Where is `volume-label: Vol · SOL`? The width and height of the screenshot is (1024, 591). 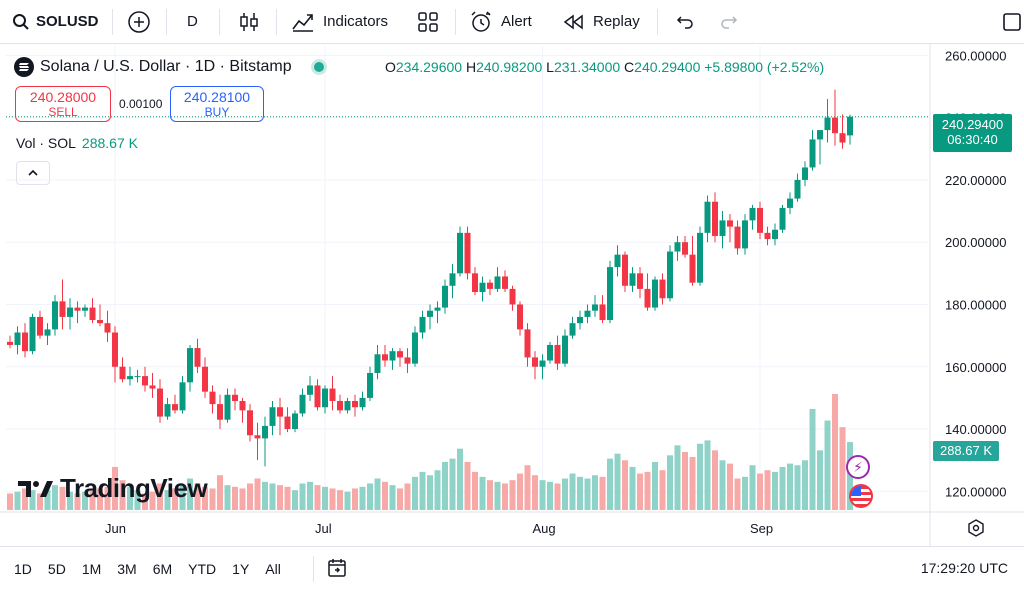 volume-label: Vol · SOL is located at coordinates (46, 143).